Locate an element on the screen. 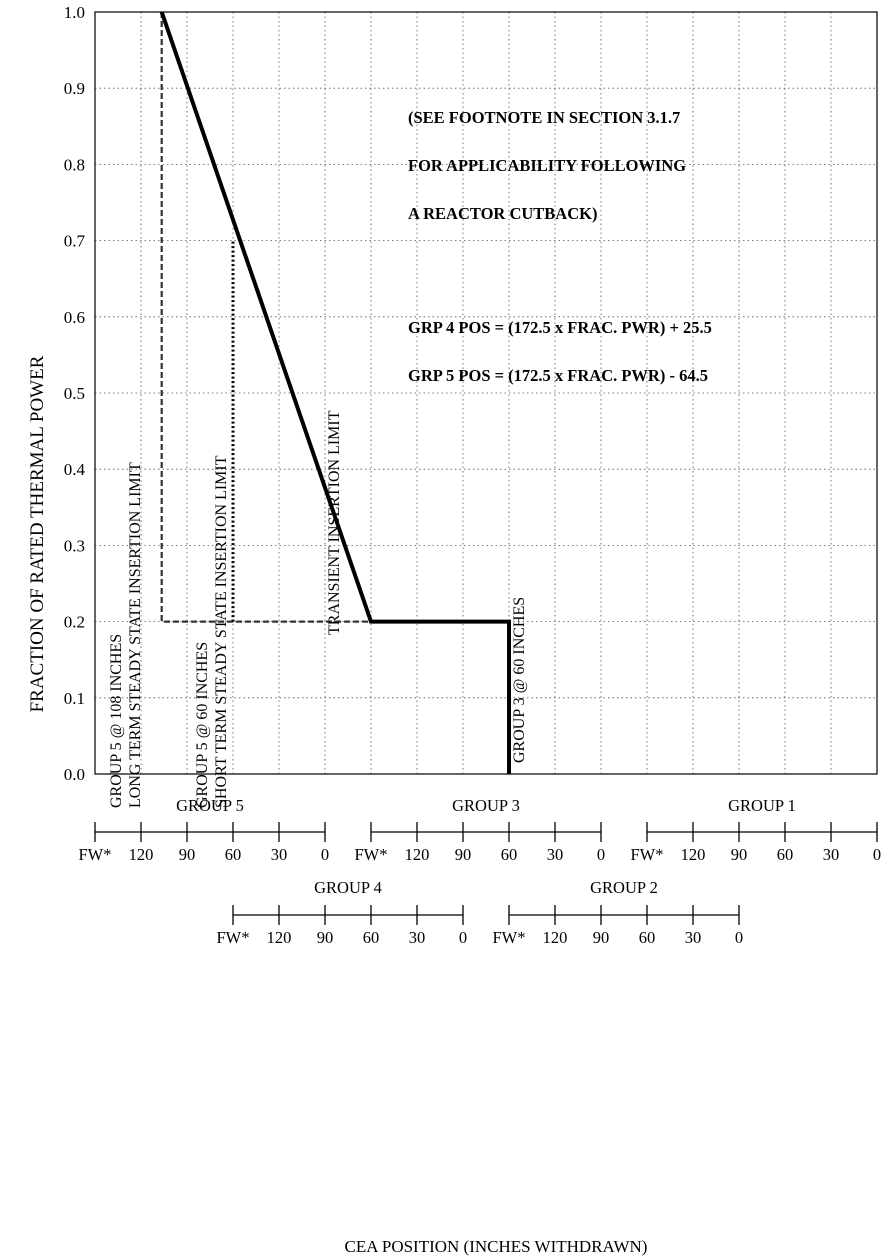 The height and width of the screenshot is (1256, 886). y-tick-label: 0.7 is located at coordinates (75, 241).